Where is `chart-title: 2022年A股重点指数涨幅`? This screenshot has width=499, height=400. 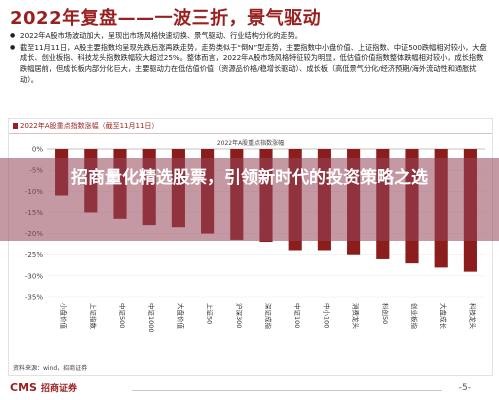 chart-title: 2022年A股重点指数涨幅 is located at coordinates (250, 143).